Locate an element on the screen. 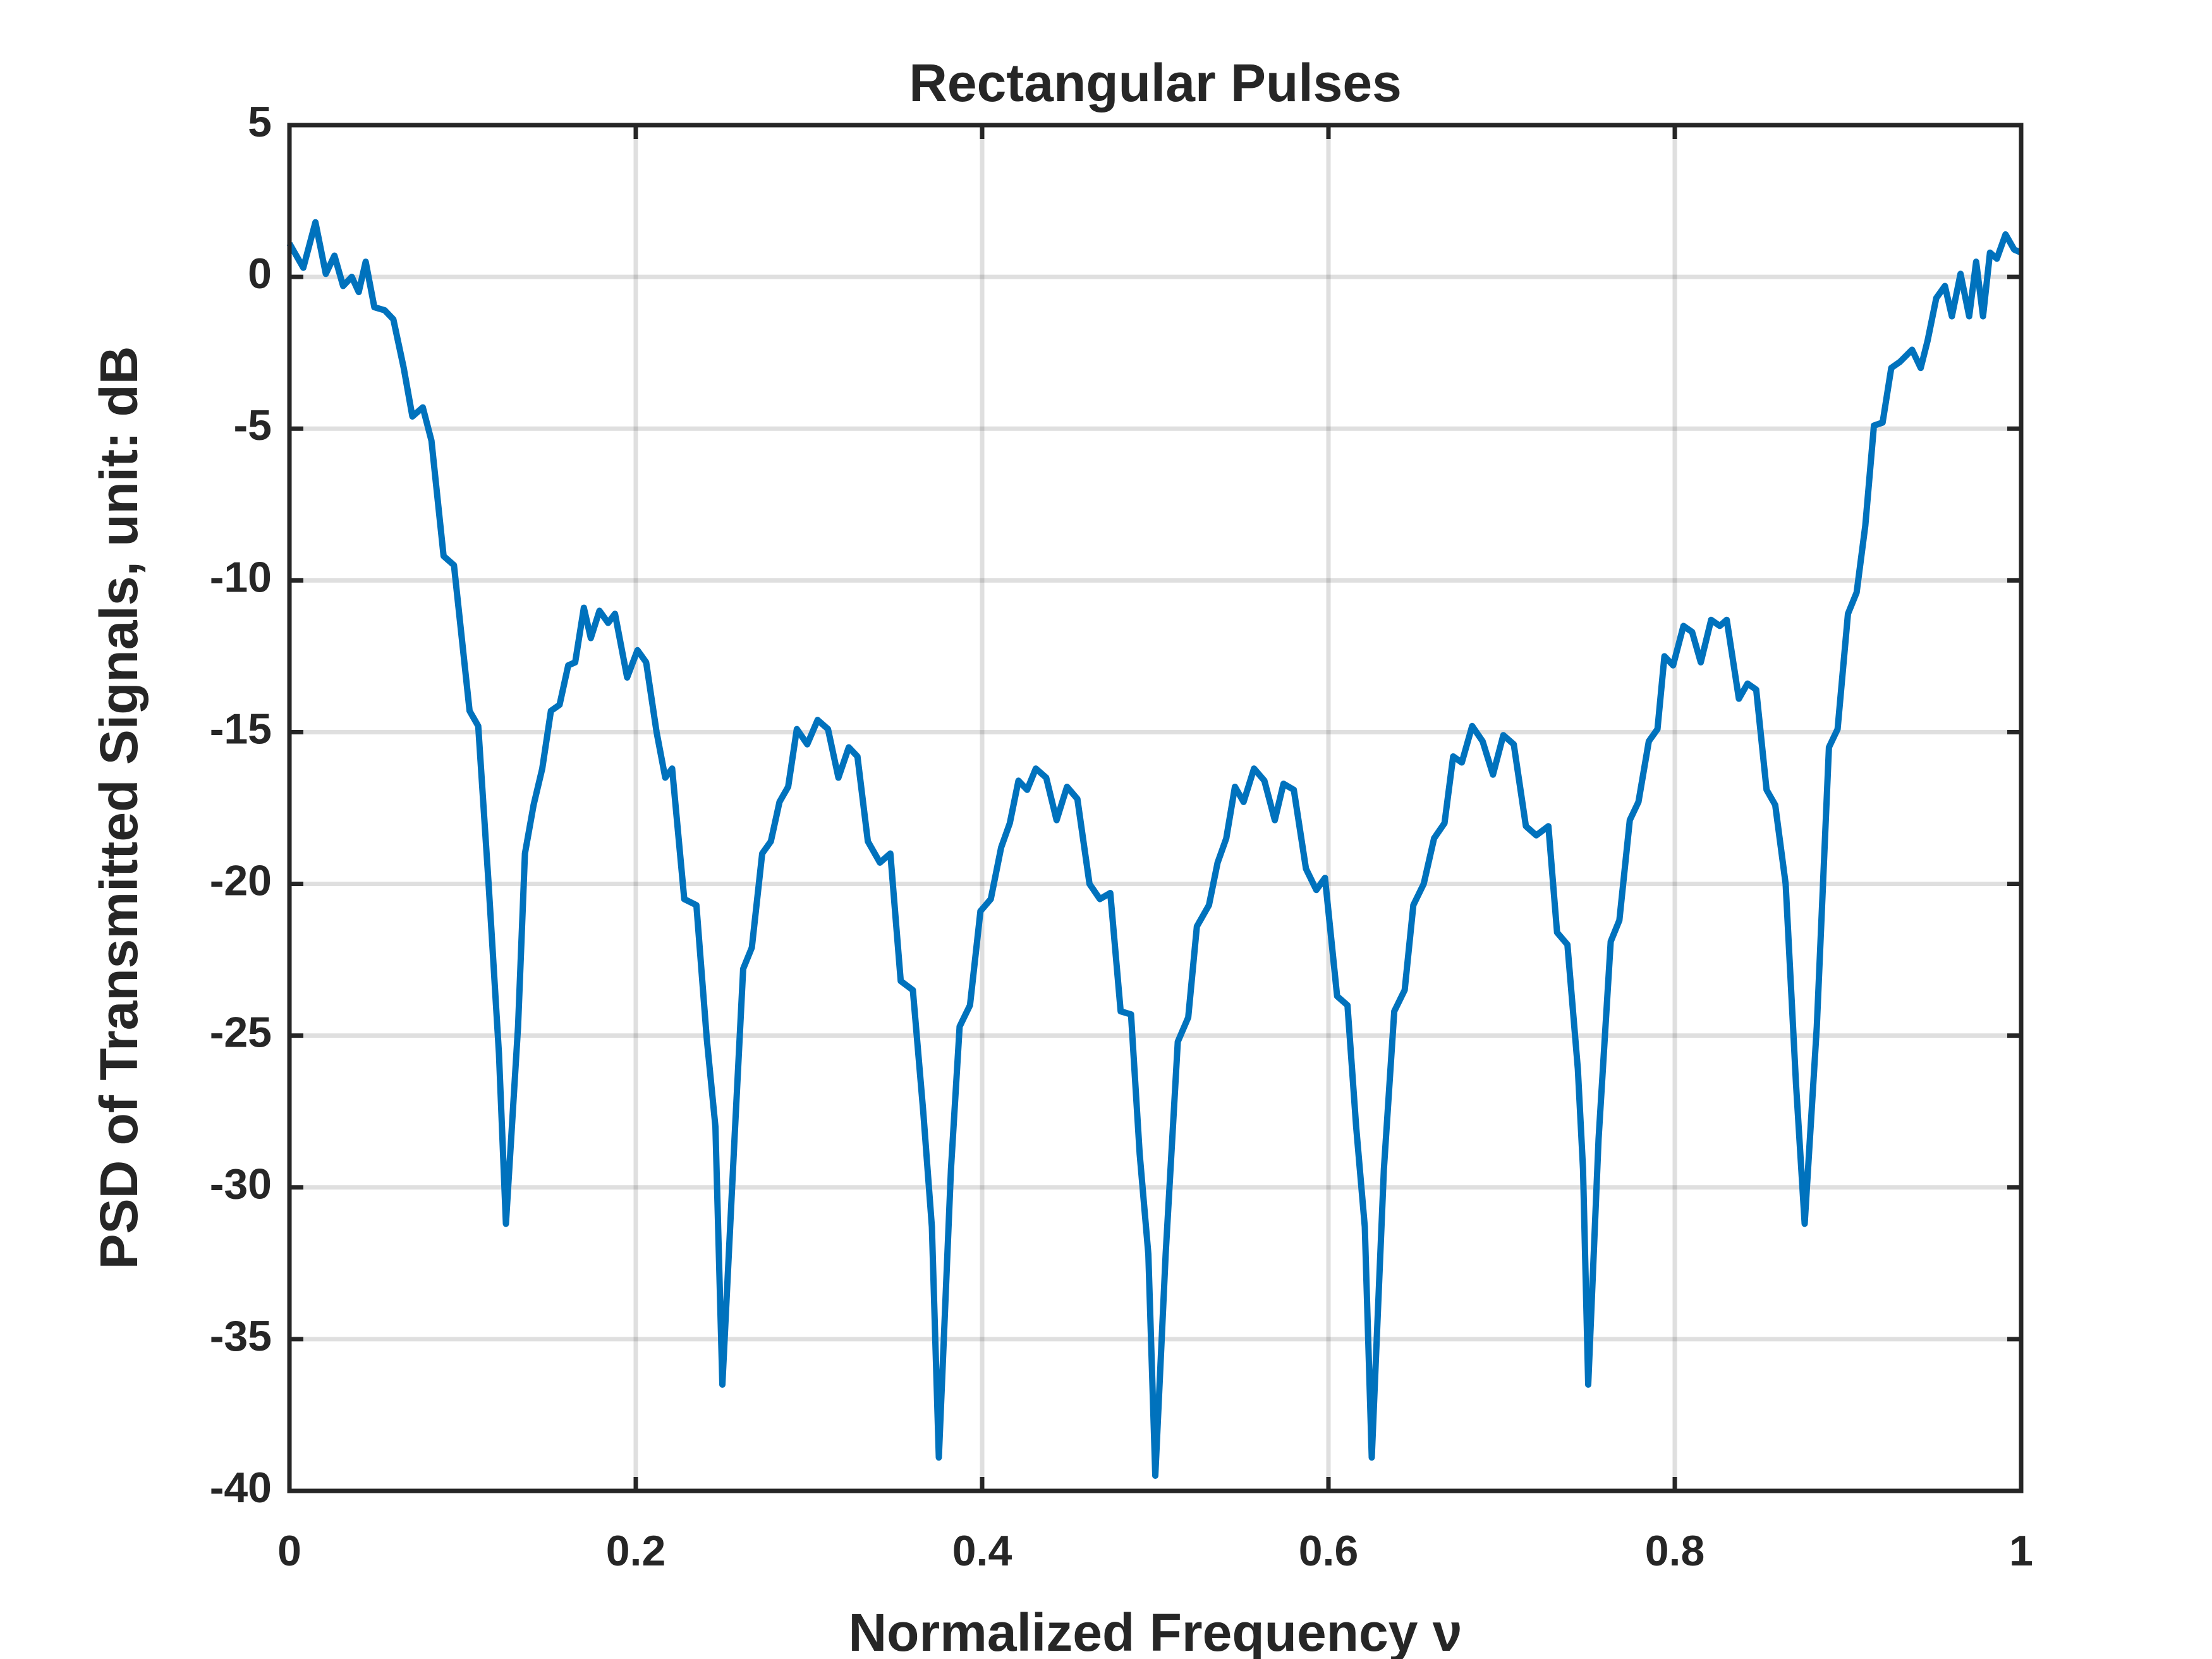  chart-title: Rectangular Pulses is located at coordinates (1155, 82).